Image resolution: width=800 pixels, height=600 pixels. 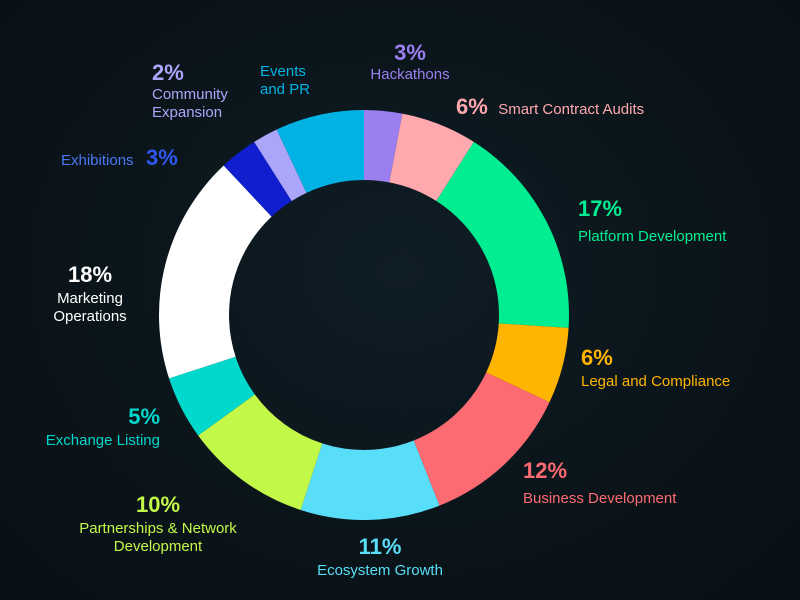 I want to click on pct-ecosystem-growth: 11%, so click(x=380, y=546).